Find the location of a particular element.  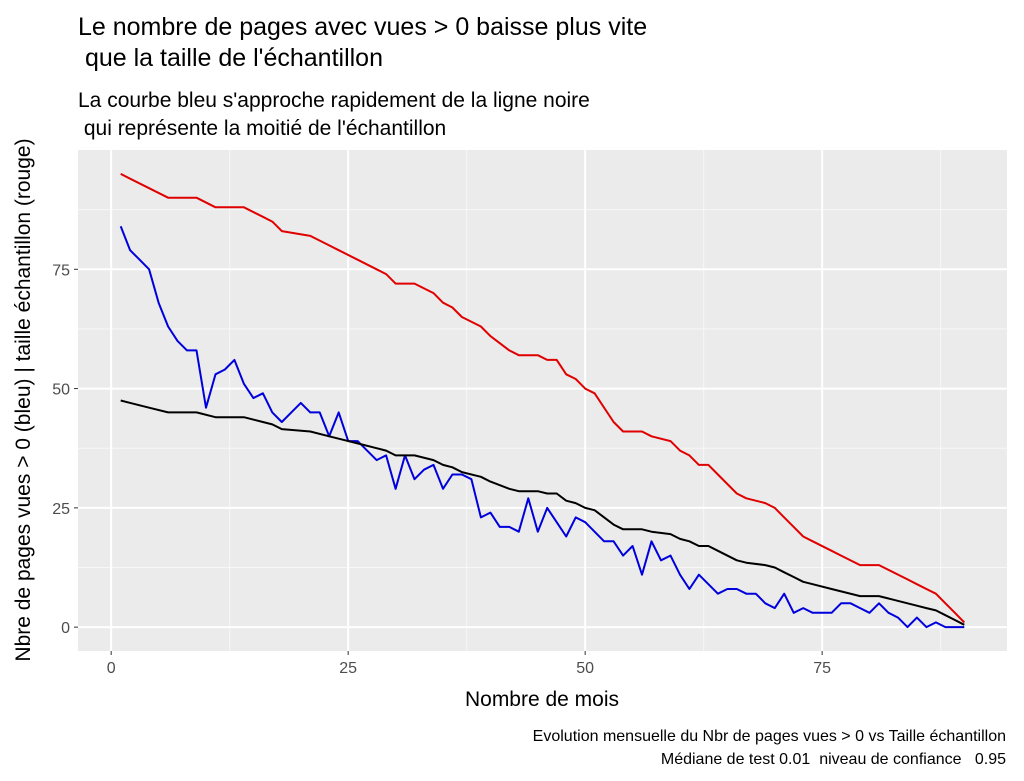

y-tick-label: 25 is located at coordinates (61, 509).